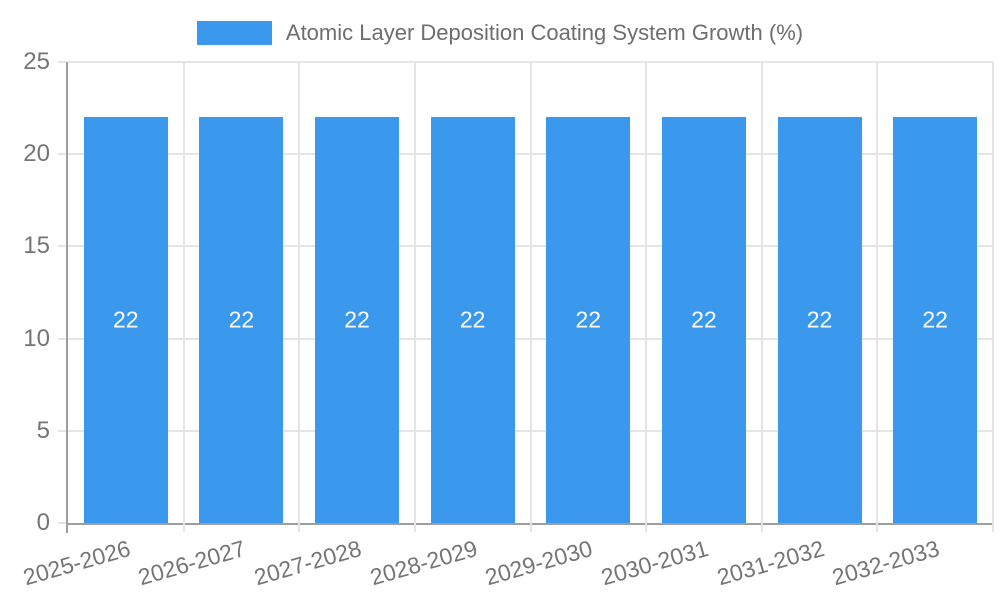 The image size is (1000, 600). What do you see at coordinates (43, 522) in the screenshot?
I see `y-axis-tick-label: 0` at bounding box center [43, 522].